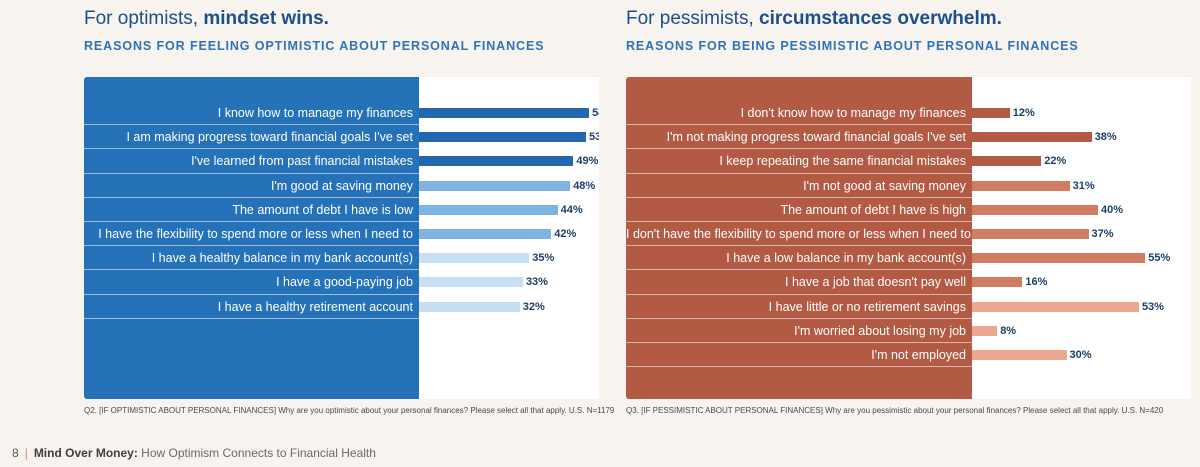 Image resolution: width=1200 pixels, height=467 pixels. Describe the element at coordinates (266, 18) in the screenshot. I see `optimist-heading-bold: mindset wins.` at that location.